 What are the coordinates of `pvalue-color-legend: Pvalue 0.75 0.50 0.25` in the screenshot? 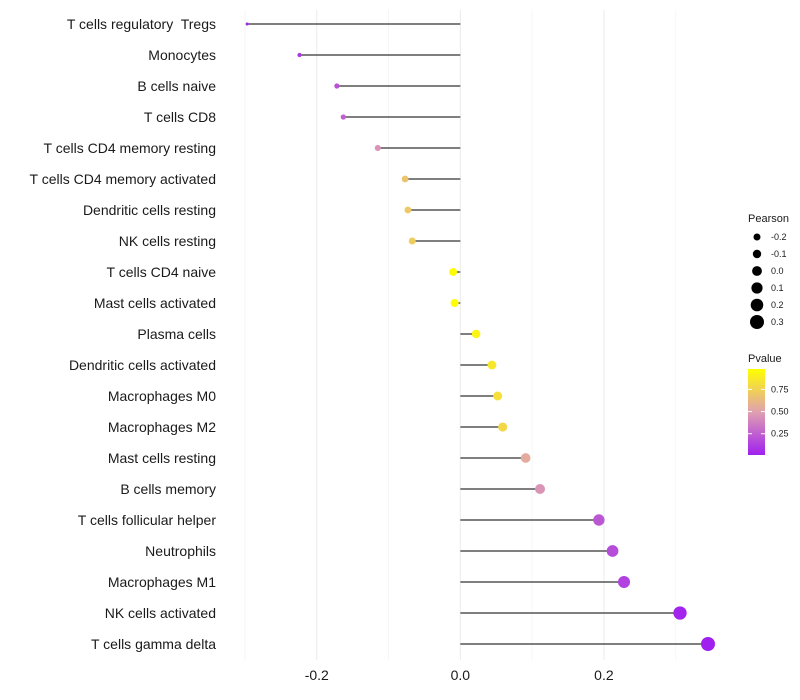 It's located at (768, 404).